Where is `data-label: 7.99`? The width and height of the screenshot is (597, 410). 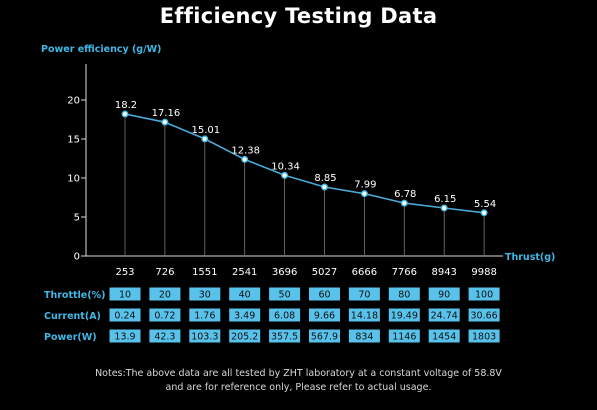
data-label: 7.99 is located at coordinates (365, 185).